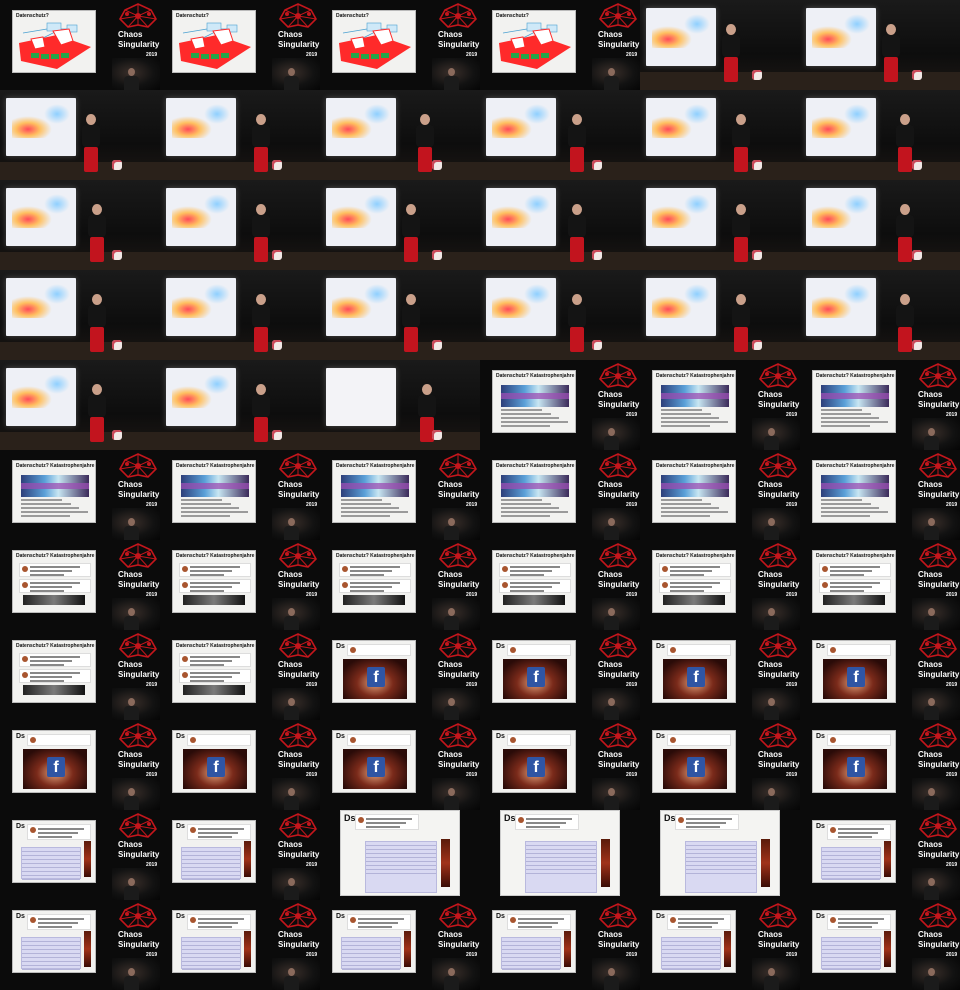 This screenshot has width=960, height=990. I want to click on tweet-image, so click(854, 600).